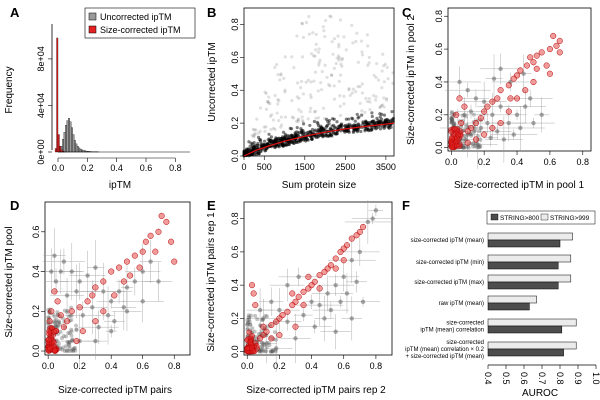  I want to click on x-tick-label: 500, so click(264, 167).